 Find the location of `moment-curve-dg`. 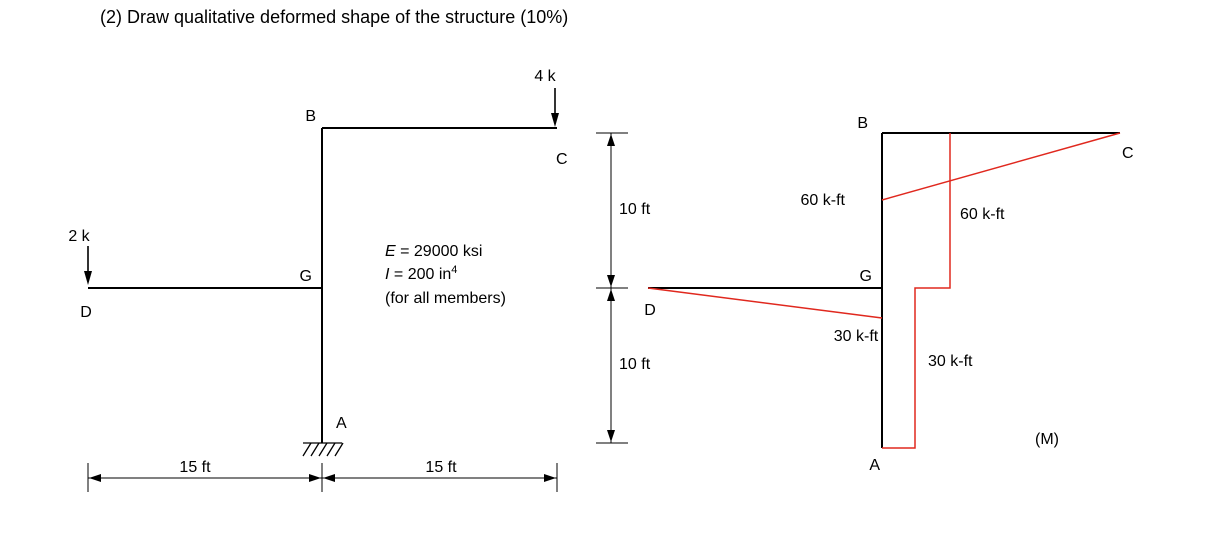

moment-curve-dg is located at coordinates (765, 303).